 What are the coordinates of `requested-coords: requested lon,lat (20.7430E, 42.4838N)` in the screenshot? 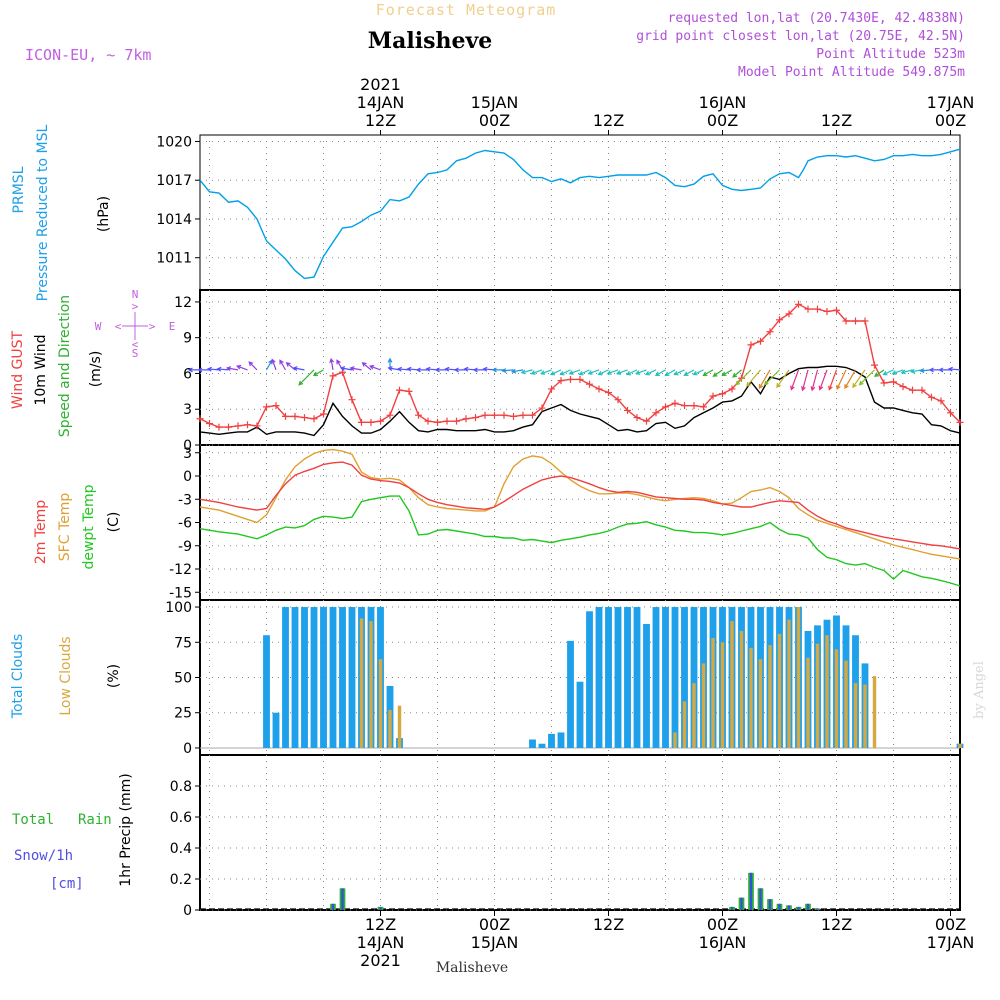 It's located at (816, 18).